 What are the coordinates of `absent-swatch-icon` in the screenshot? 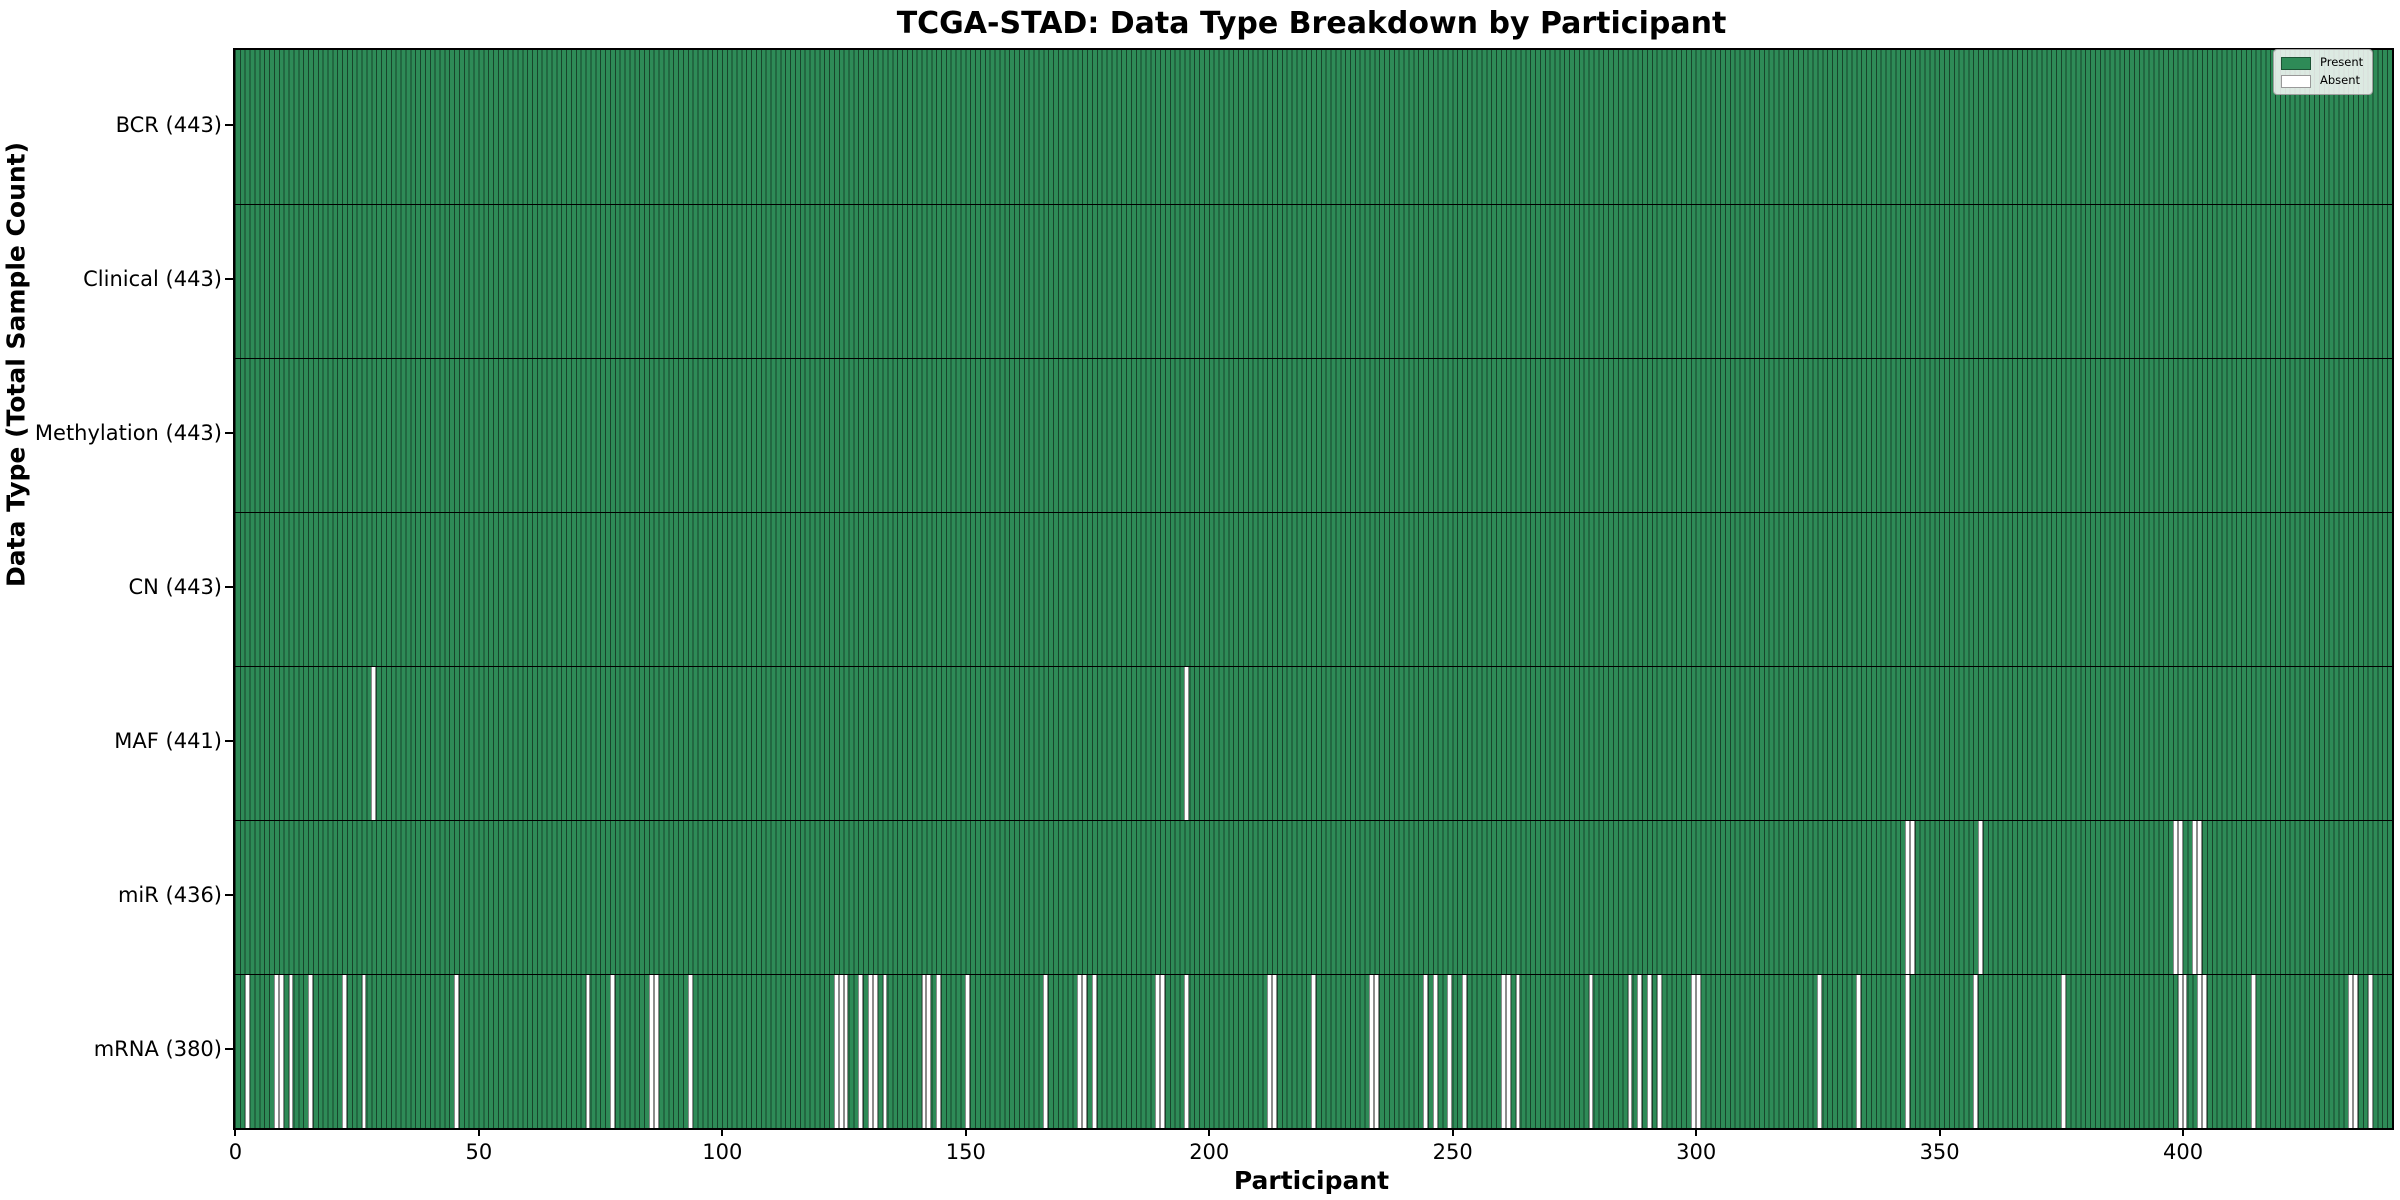 It's located at (2296, 81).